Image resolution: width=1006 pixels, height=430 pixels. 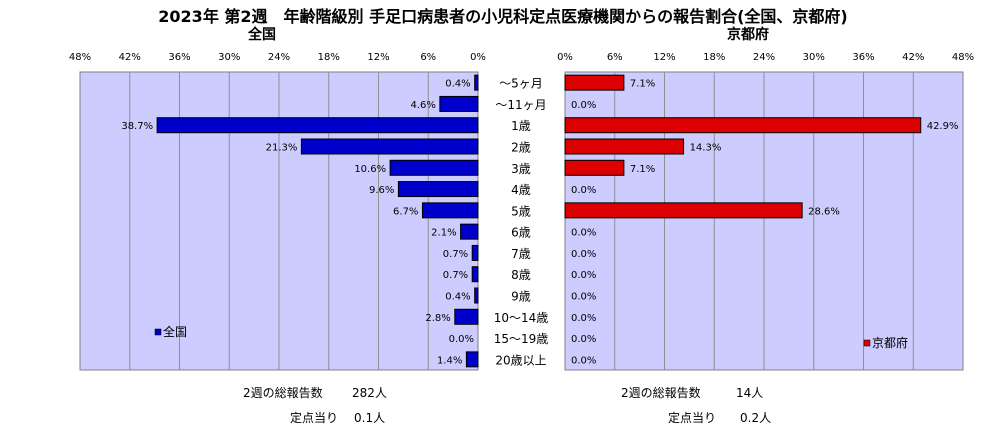 I want to click on kyoto-total-value: 14人, so click(x=750, y=393).